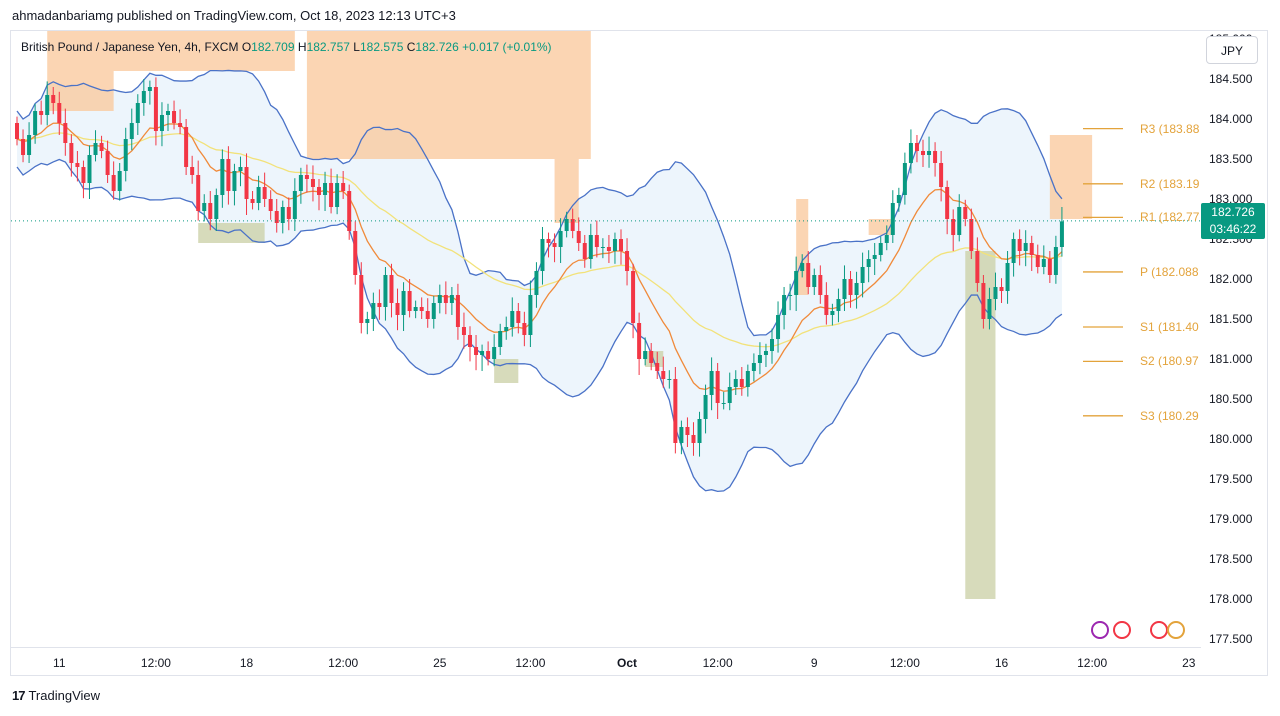  What do you see at coordinates (1100, 630) in the screenshot?
I see `lightning-icon` at bounding box center [1100, 630].